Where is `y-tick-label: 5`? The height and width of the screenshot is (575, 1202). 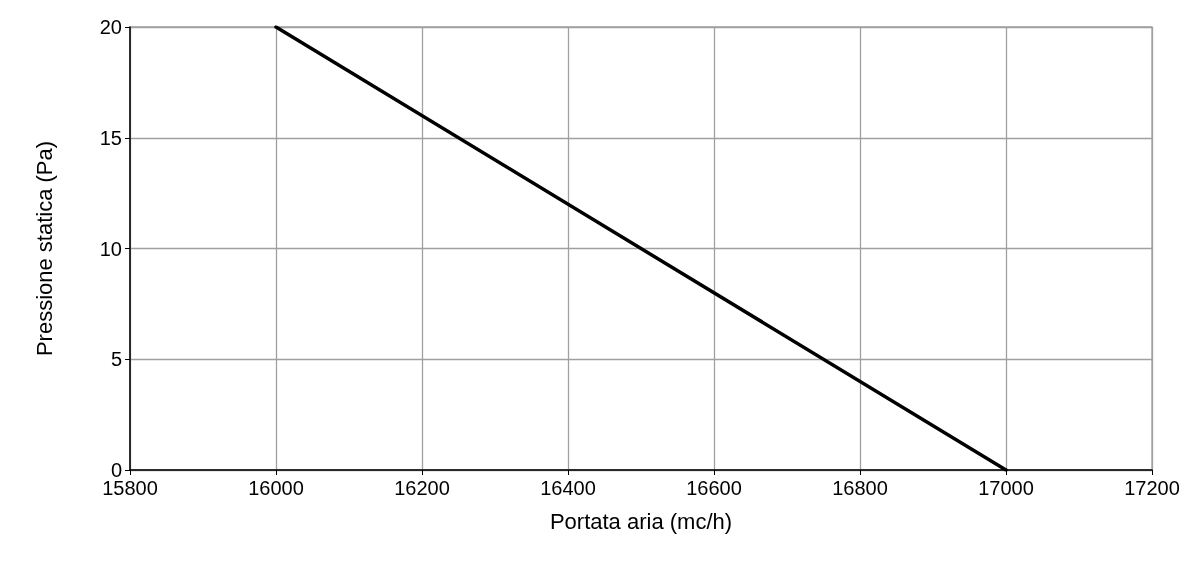
y-tick-label: 5 is located at coordinates (116, 359).